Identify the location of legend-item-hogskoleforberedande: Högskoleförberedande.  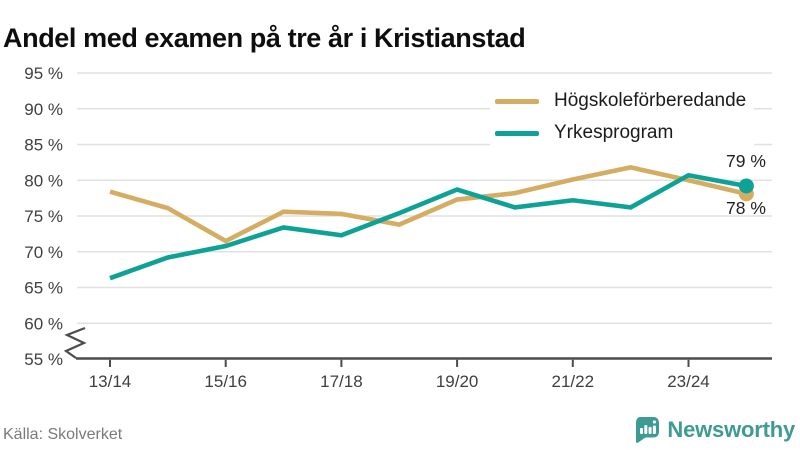
(620, 101).